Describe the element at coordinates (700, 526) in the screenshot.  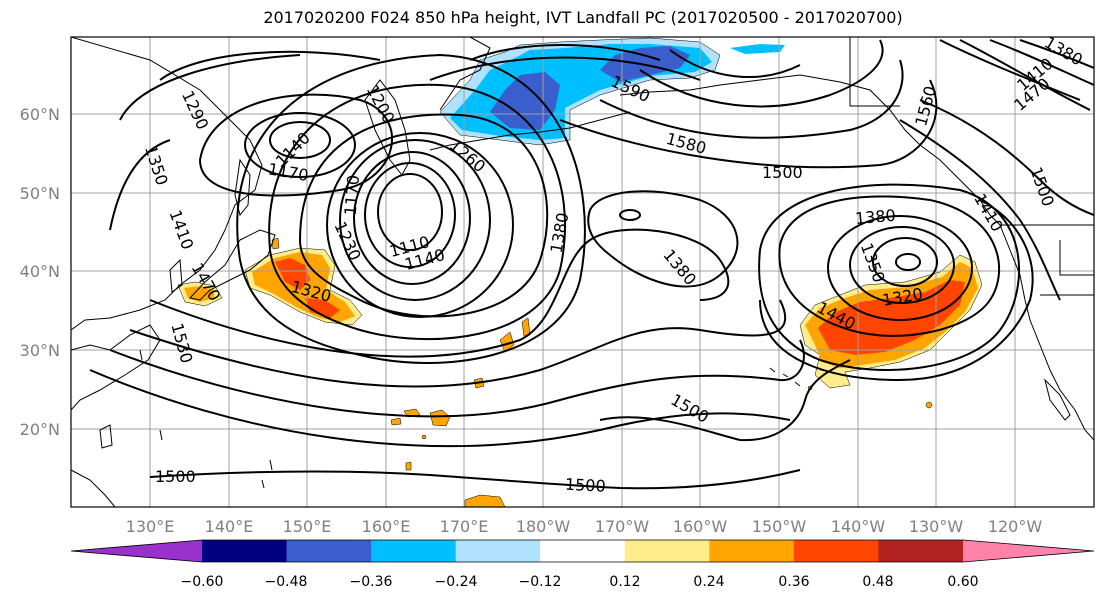
I see `lon-label: 160°W` at that location.